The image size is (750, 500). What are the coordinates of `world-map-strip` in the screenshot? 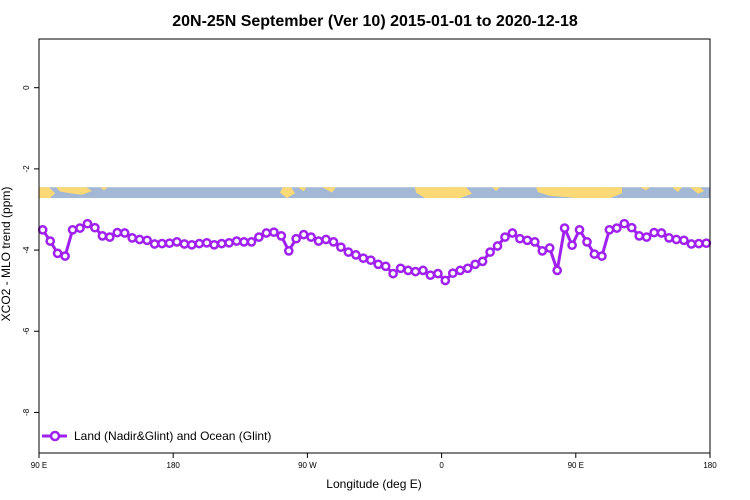 It's located at (374, 193).